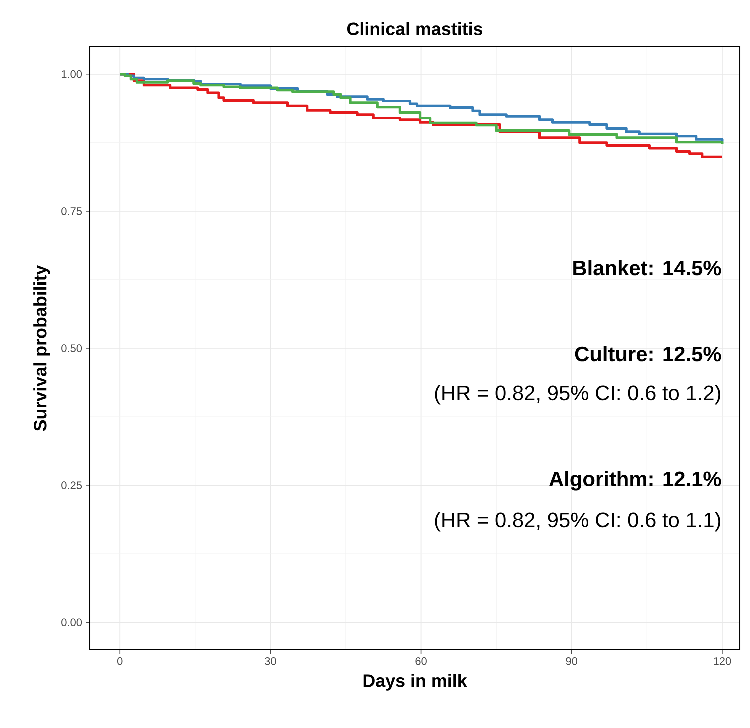 This screenshot has width=750, height=728. What do you see at coordinates (648, 268) in the screenshot?
I see `annotation: Blanket: 14.5%` at bounding box center [648, 268].